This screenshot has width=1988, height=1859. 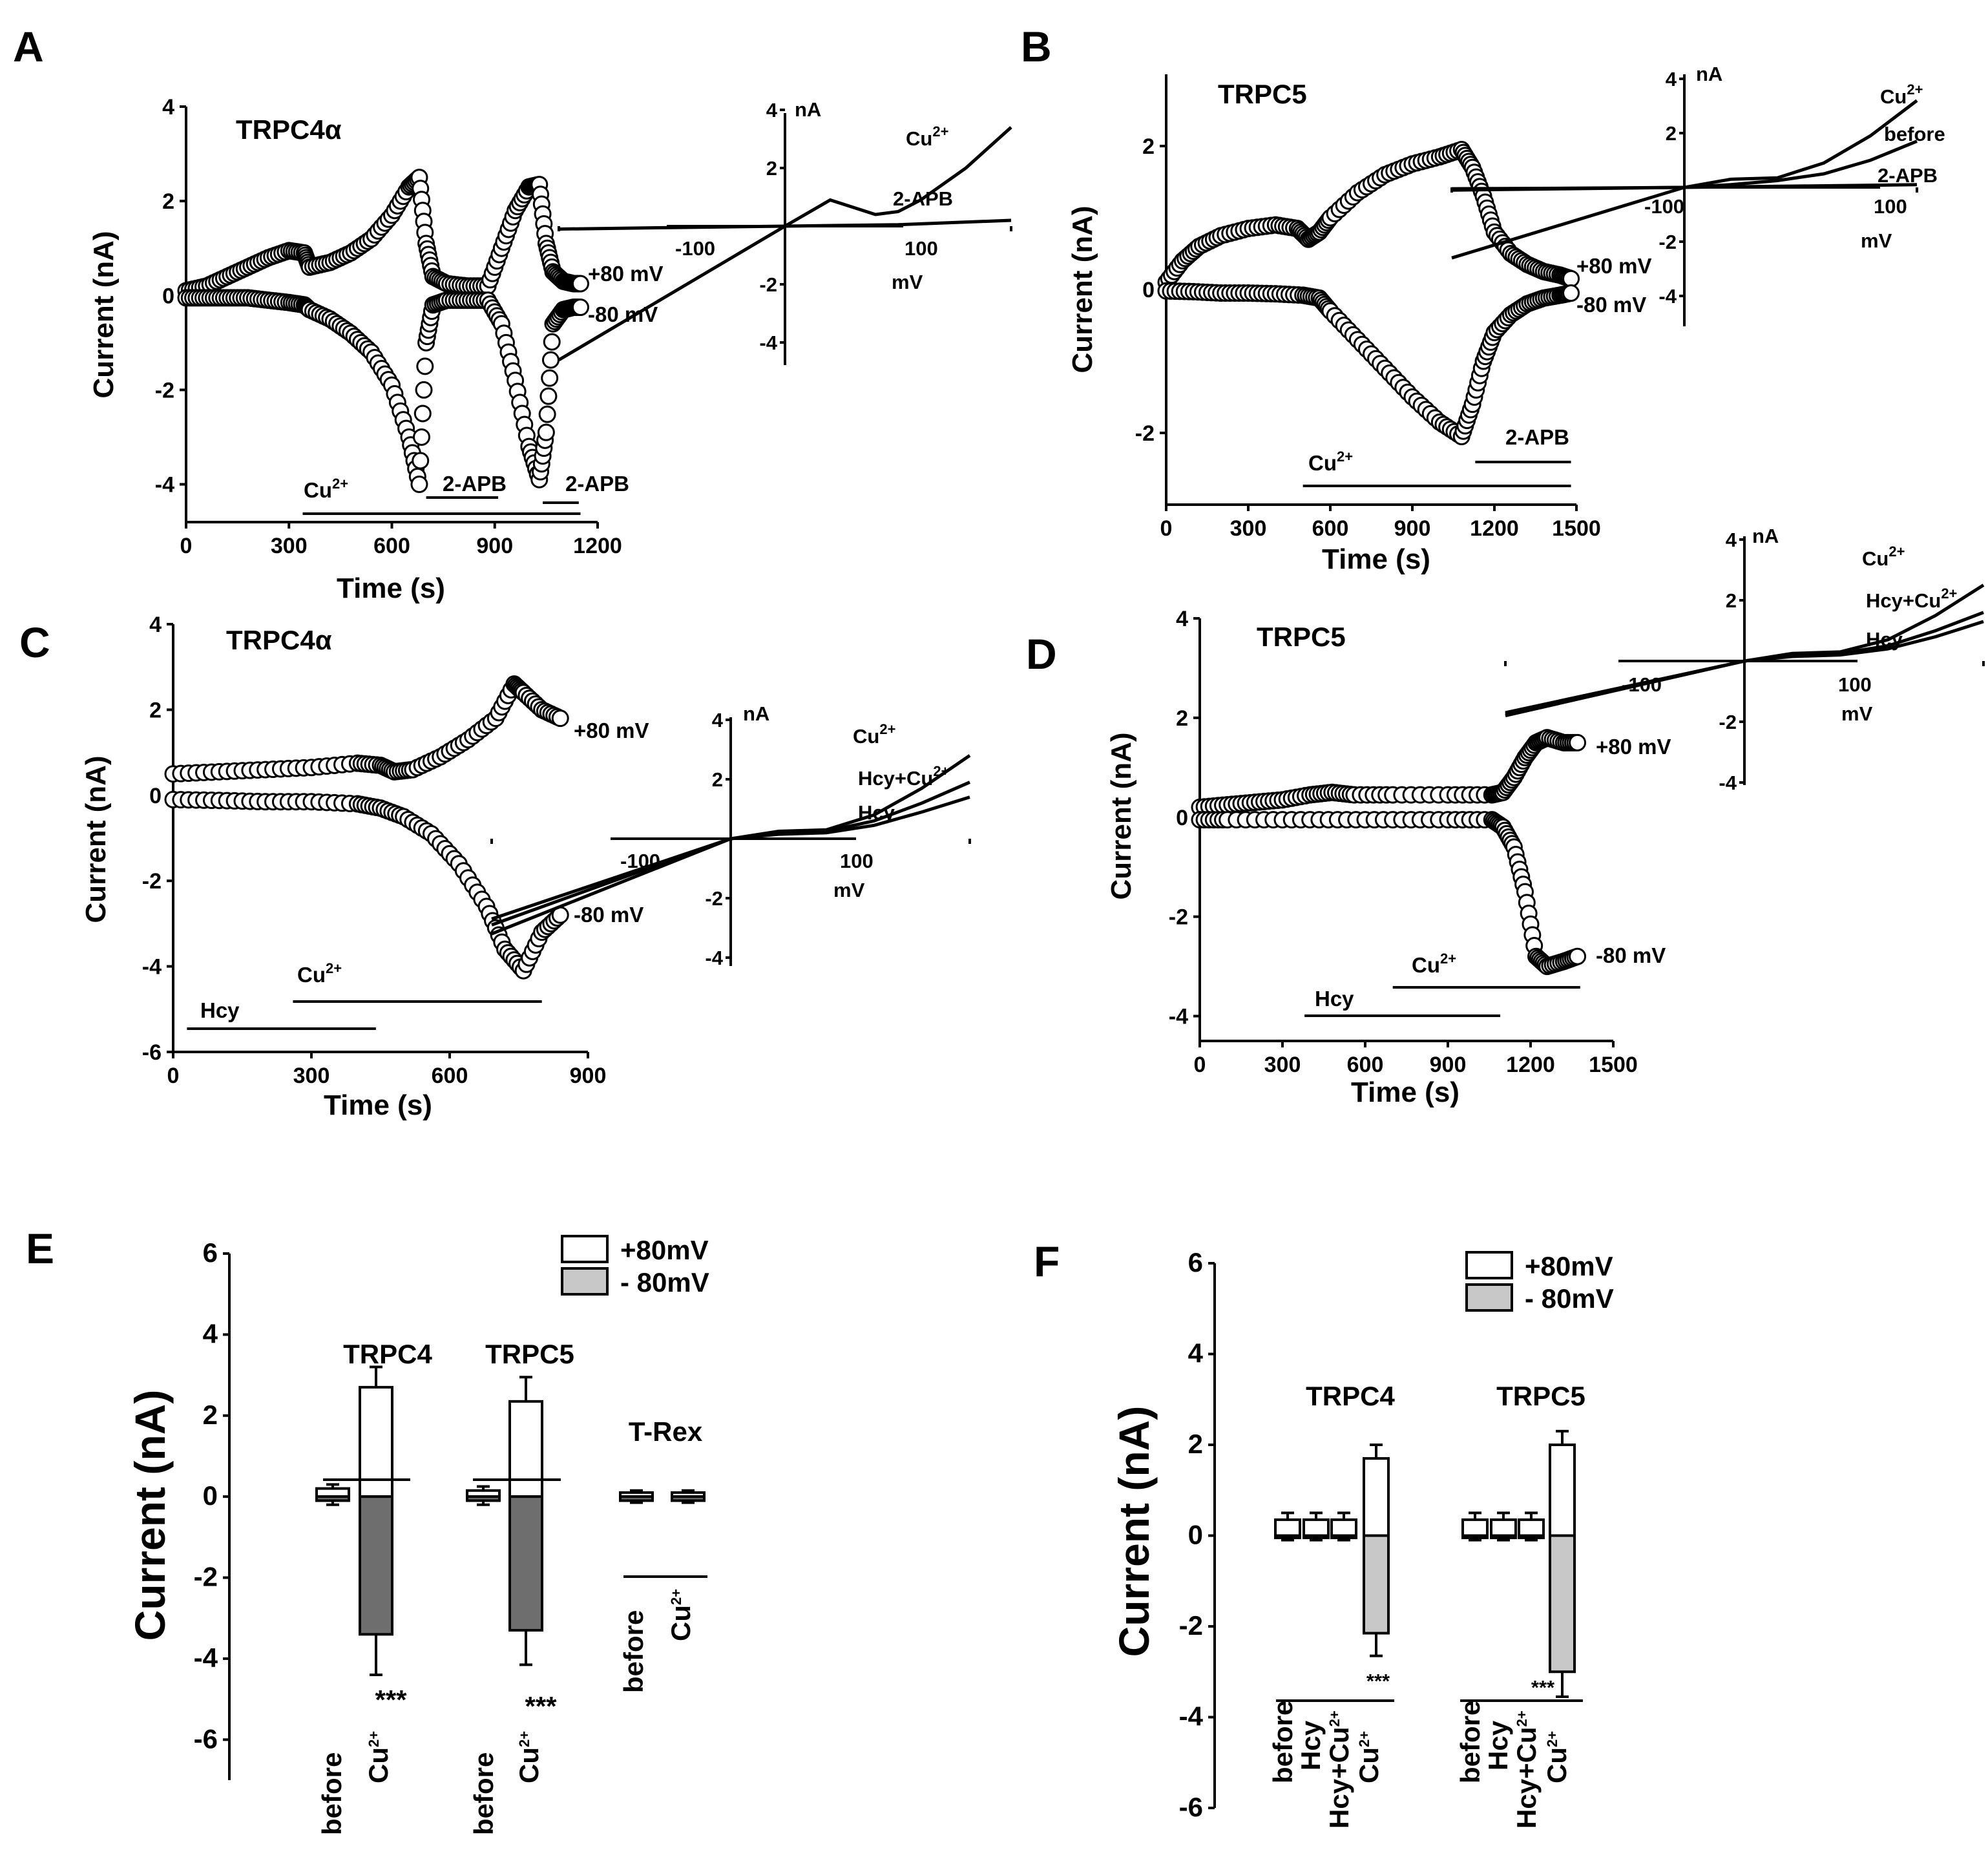 I want to click on legend-swatch-minus80, so click(x=1489, y=1297).